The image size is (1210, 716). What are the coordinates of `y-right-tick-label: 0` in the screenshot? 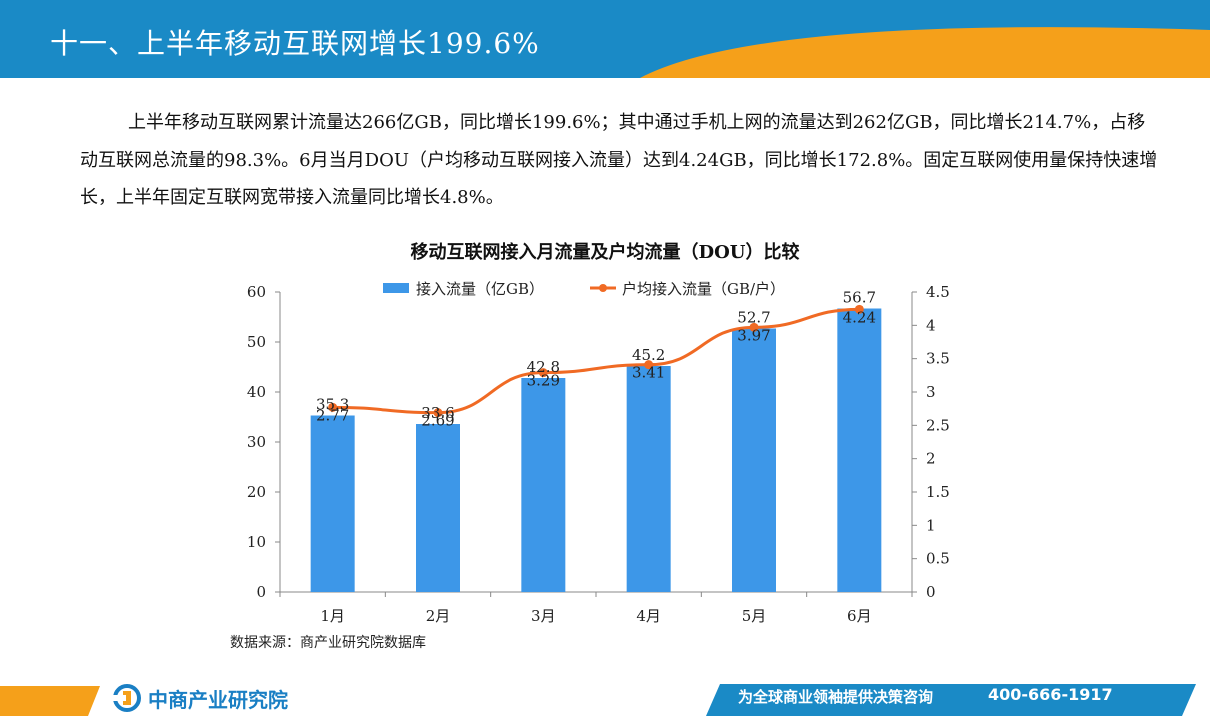 It's located at (931, 592).